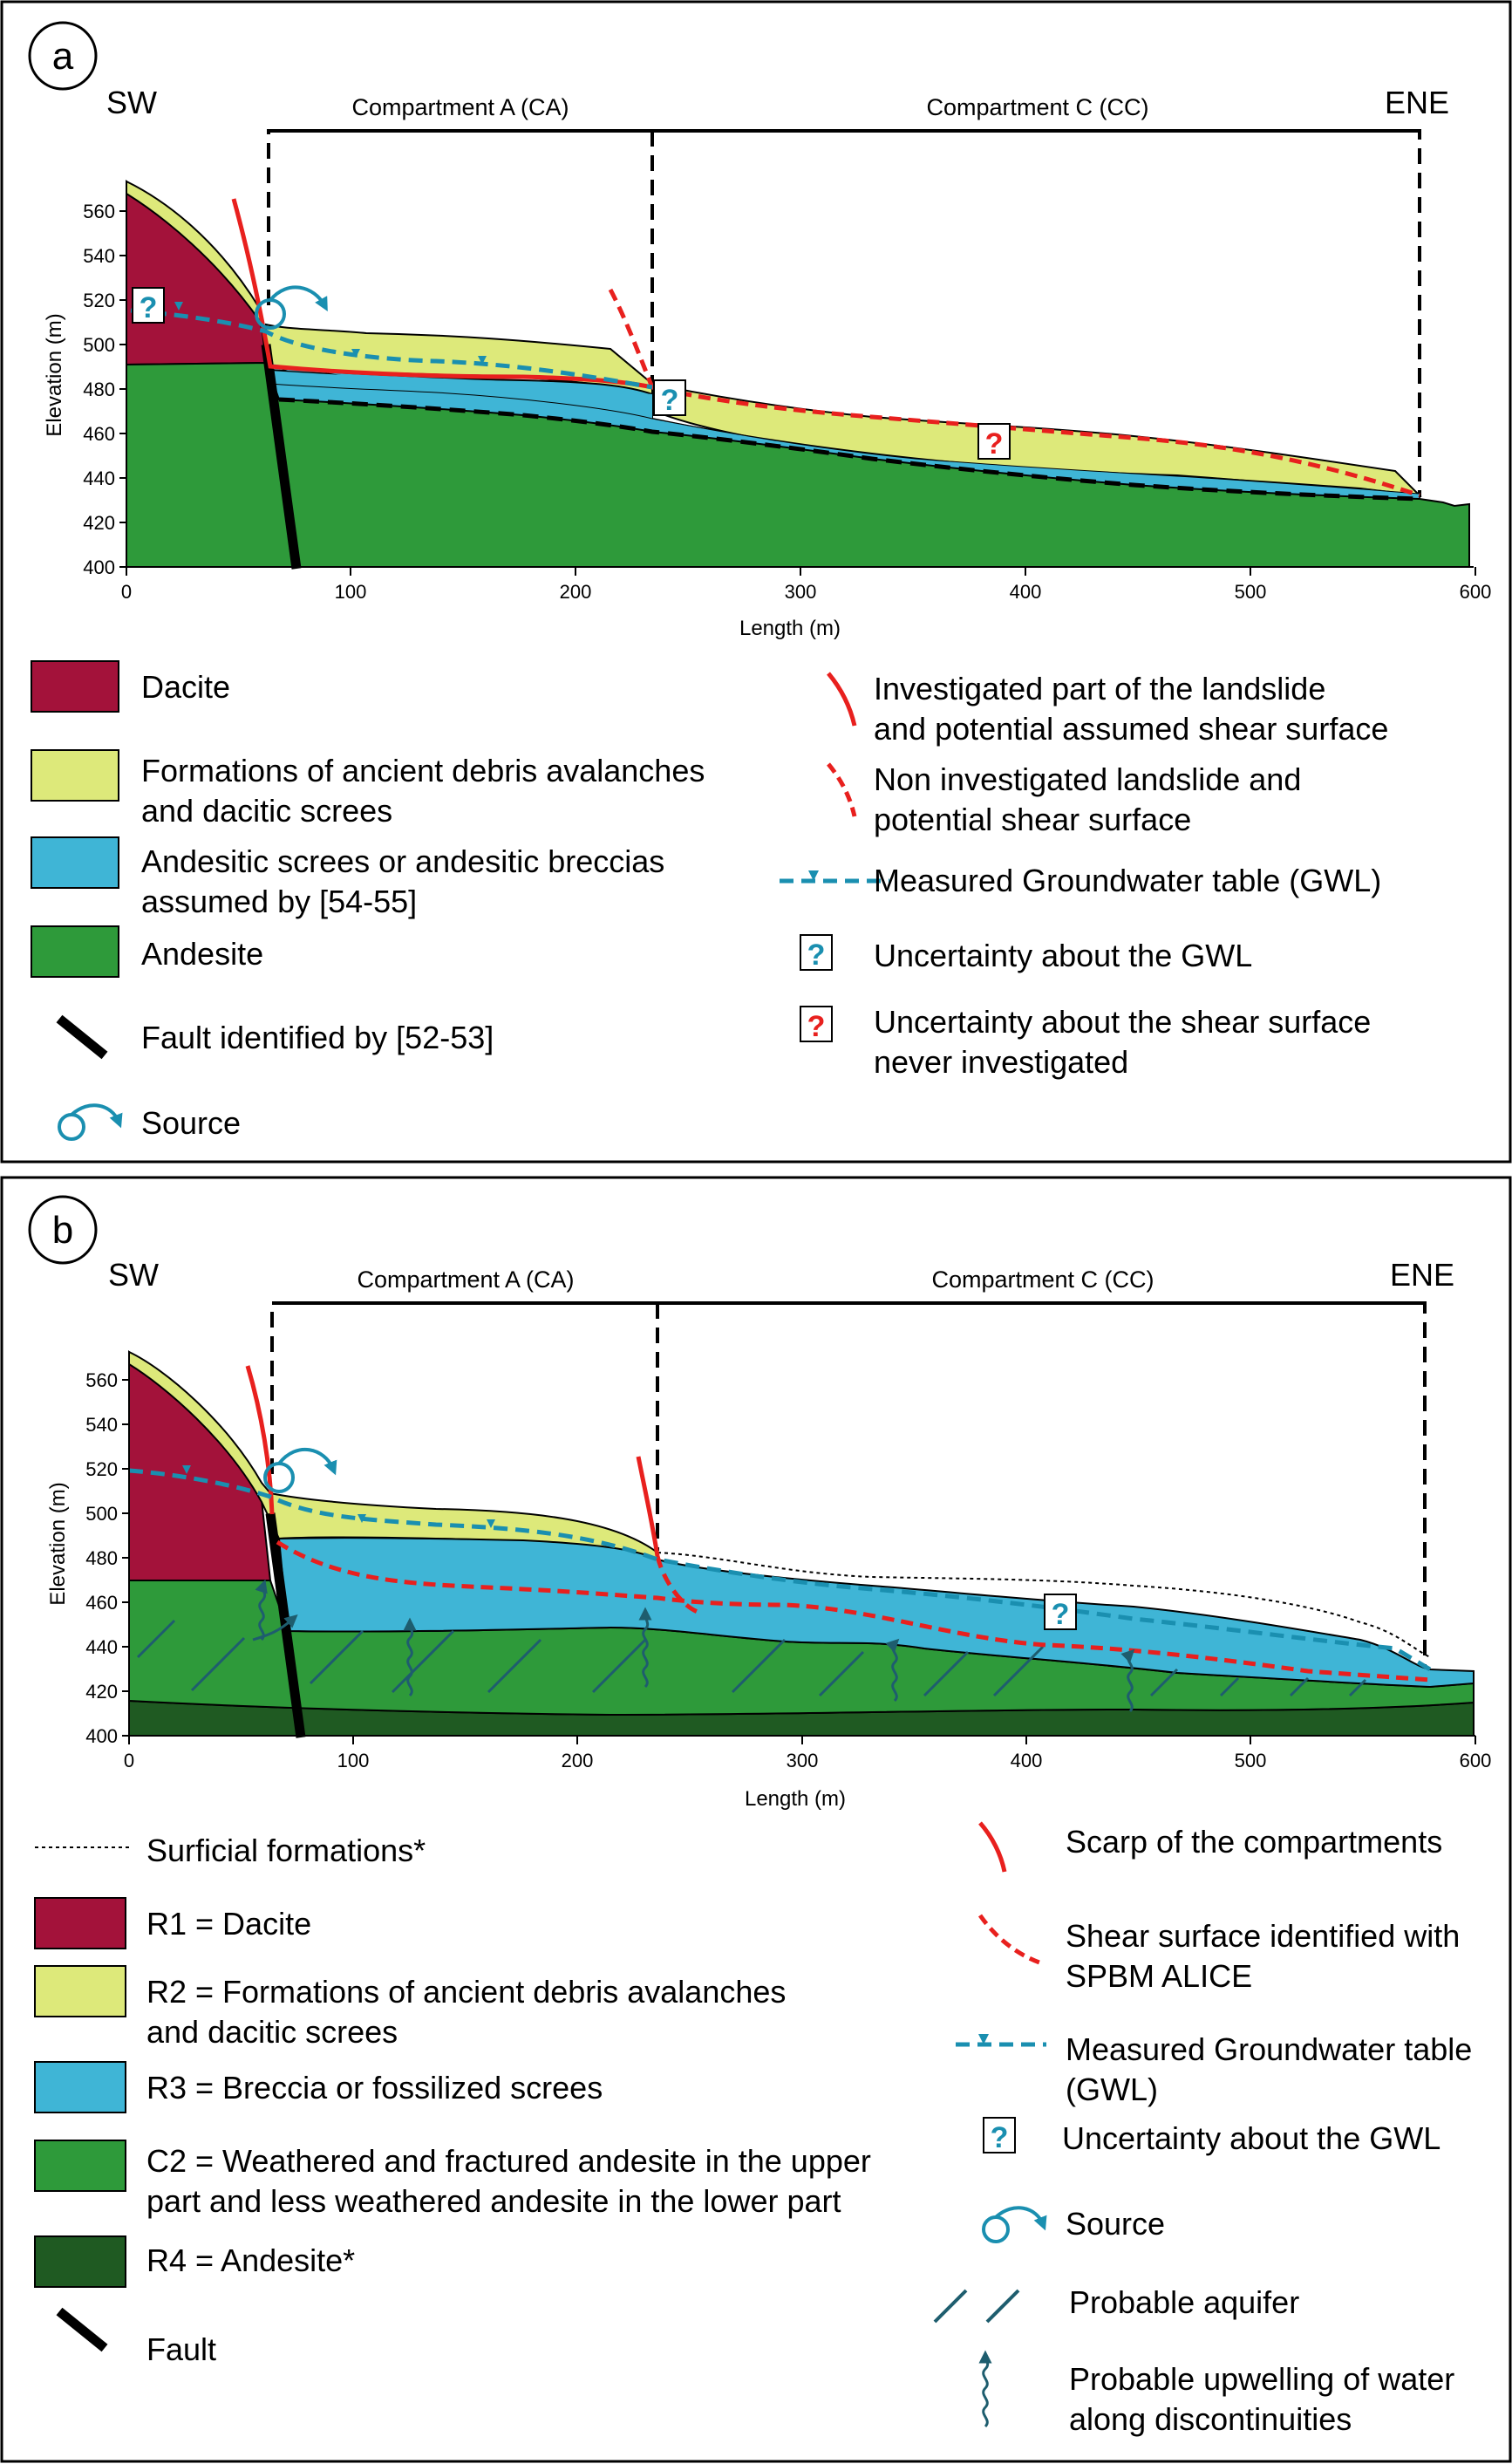 Image resolution: width=1512 pixels, height=2464 pixels. Describe the element at coordinates (353, 1760) in the screenshot. I see `panel-b-xtick: 100` at that location.